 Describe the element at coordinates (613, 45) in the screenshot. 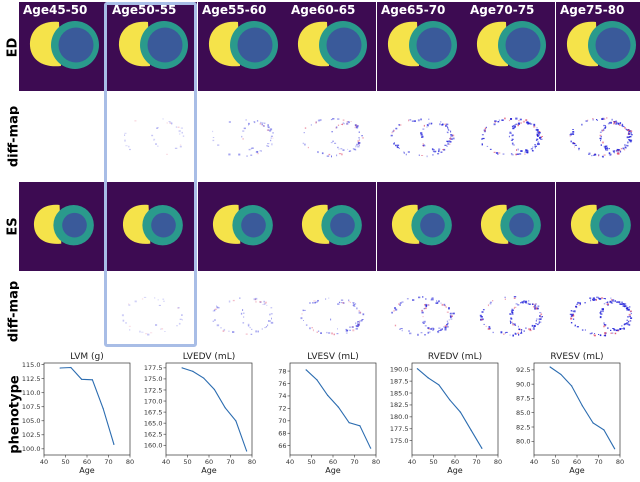

I see `left-ventricle-region` at that location.